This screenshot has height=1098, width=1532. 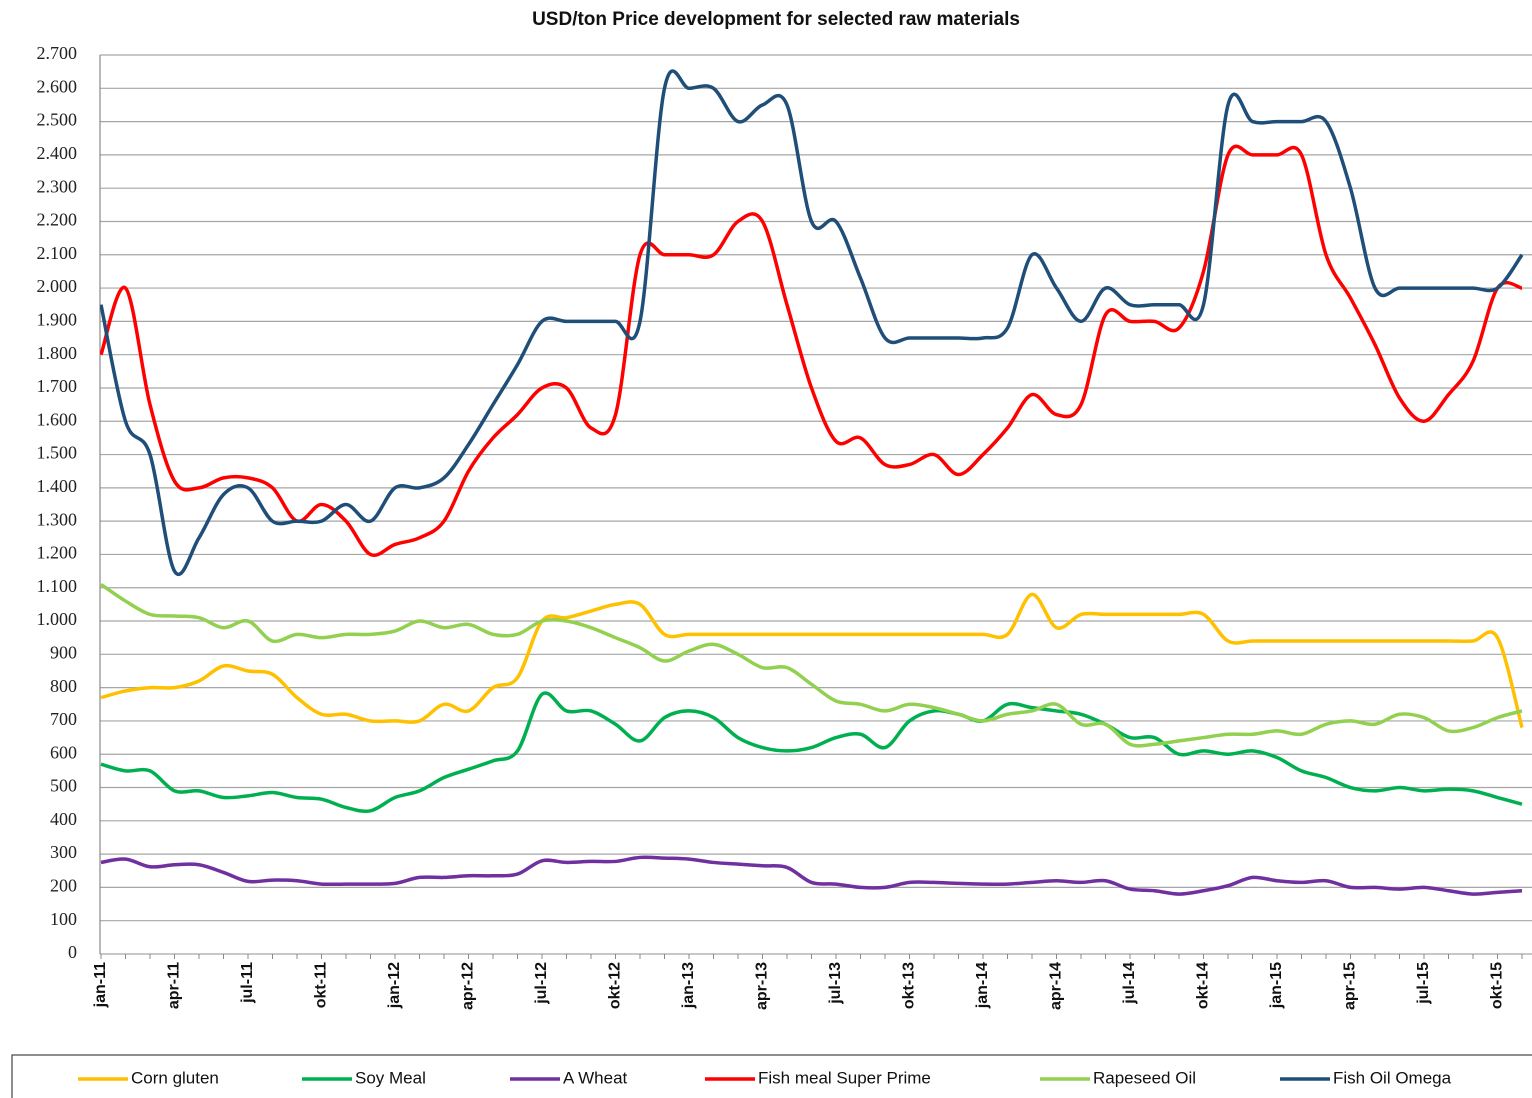 What do you see at coordinates (63, 819) in the screenshot?
I see `y-tick-label: 400` at bounding box center [63, 819].